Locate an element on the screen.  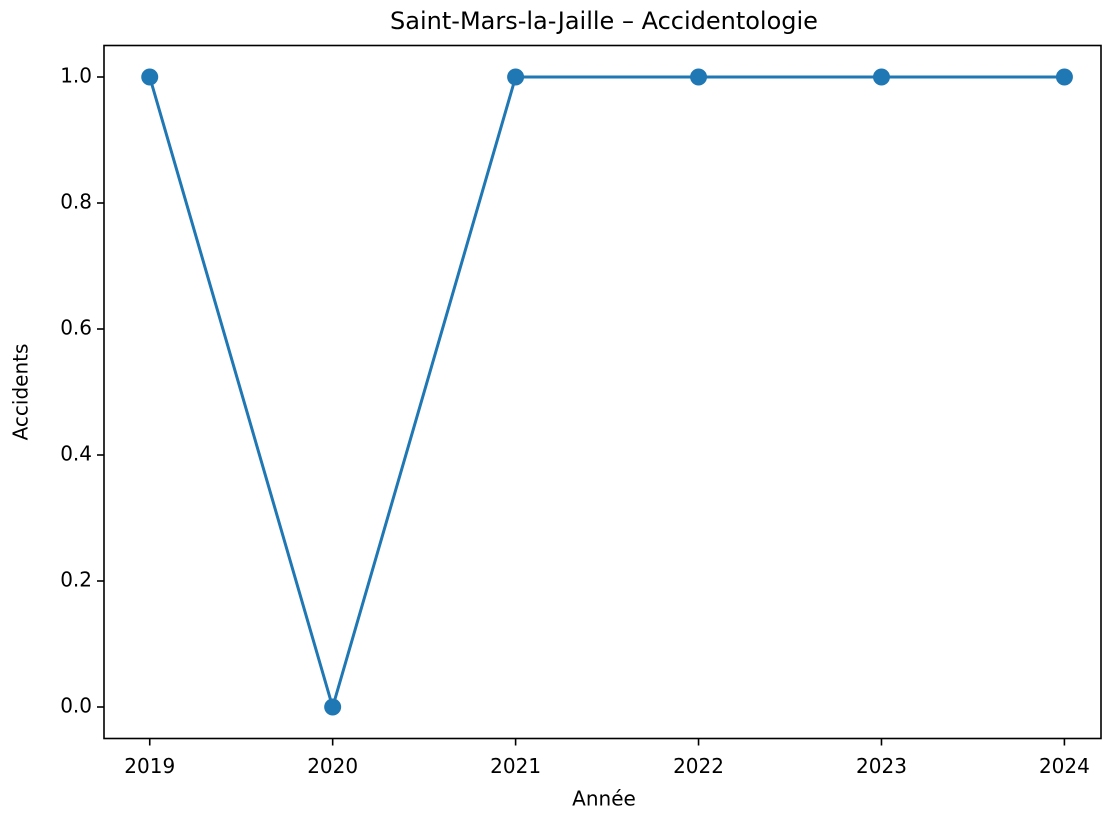
y-tick-label: 0.6 is located at coordinates (76, 328).